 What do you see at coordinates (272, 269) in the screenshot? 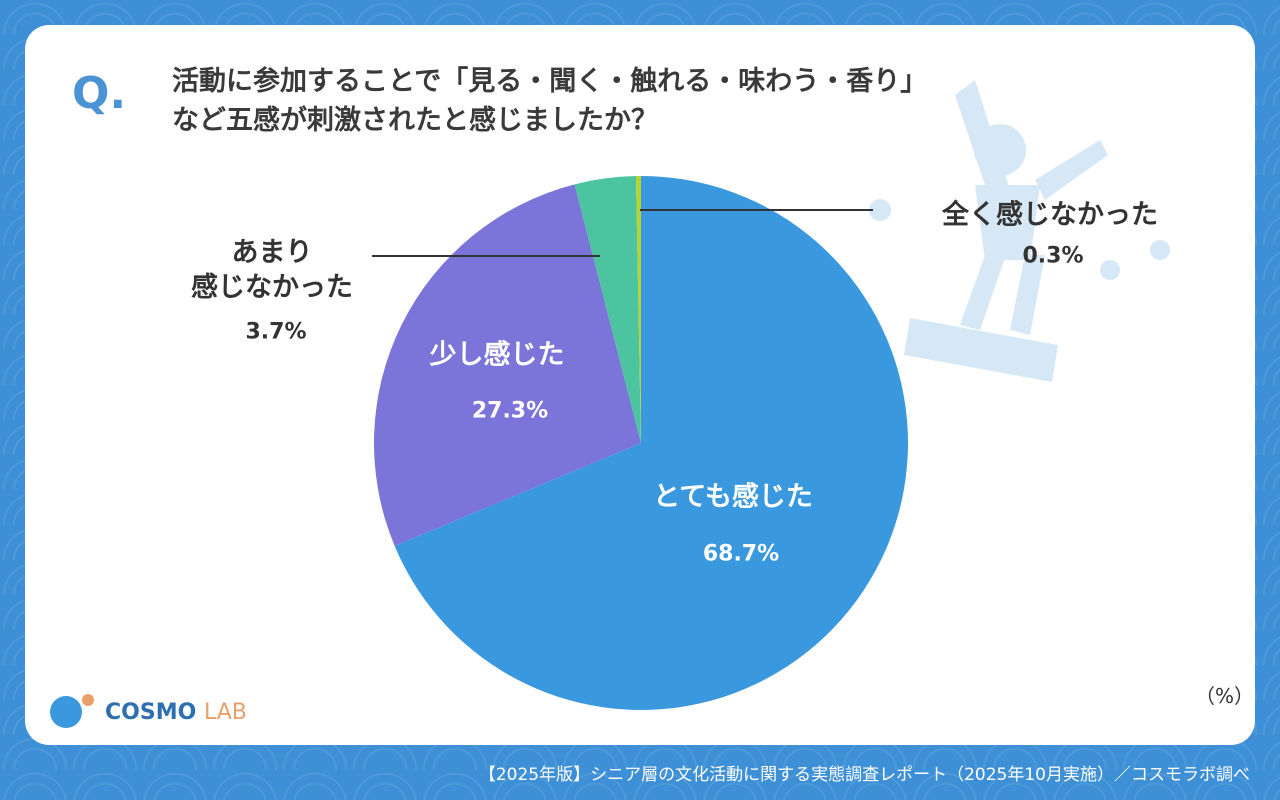
I see `slice-label: あまり 感じなかった` at bounding box center [272, 269].